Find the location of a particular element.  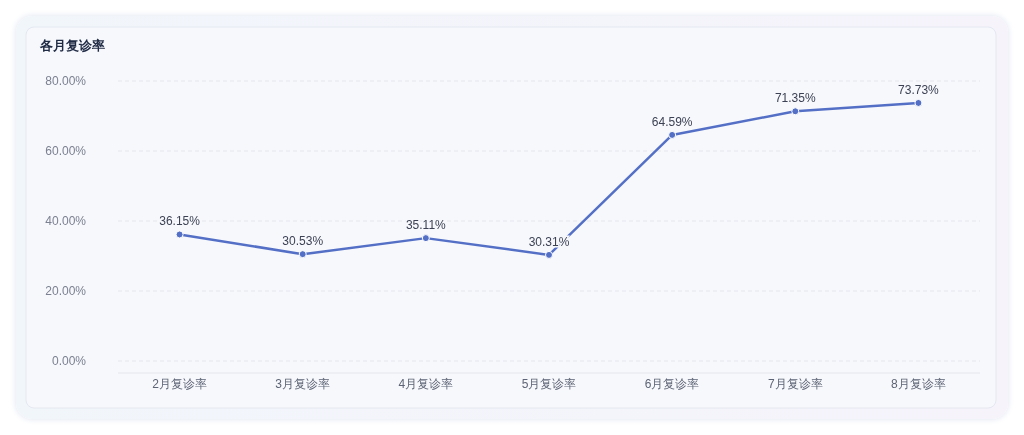

data-label: 71.35% is located at coordinates (795, 98).